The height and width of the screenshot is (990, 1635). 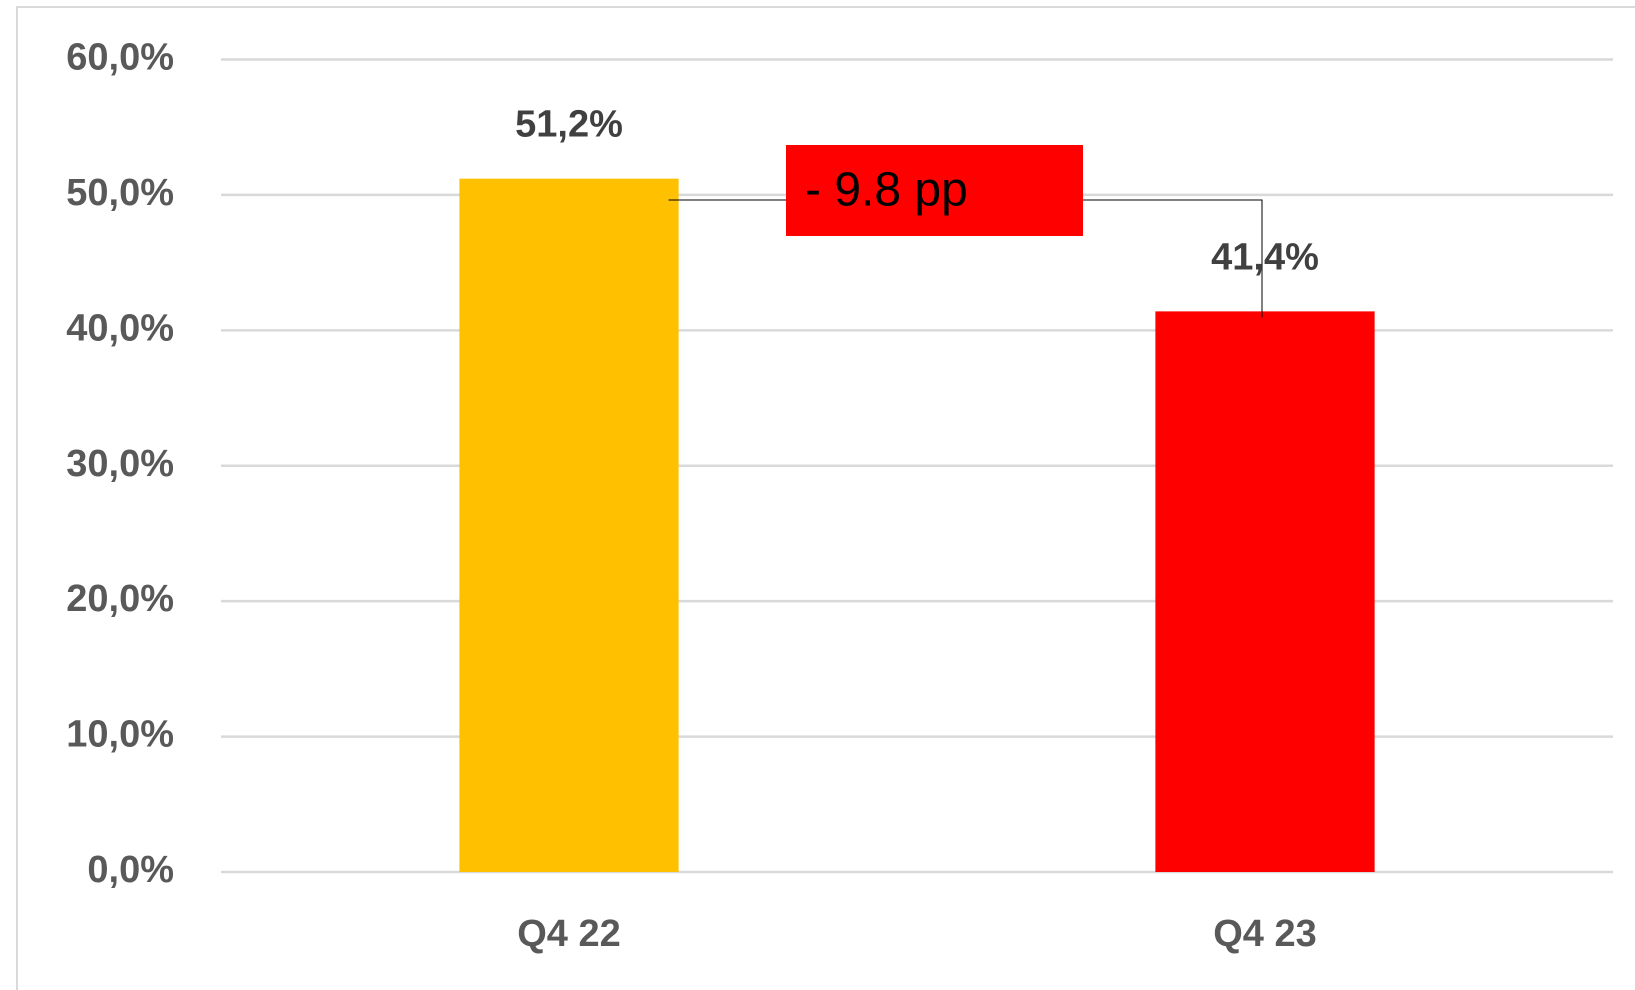 I want to click on y-tick-label: 60,0%, so click(x=120, y=58).